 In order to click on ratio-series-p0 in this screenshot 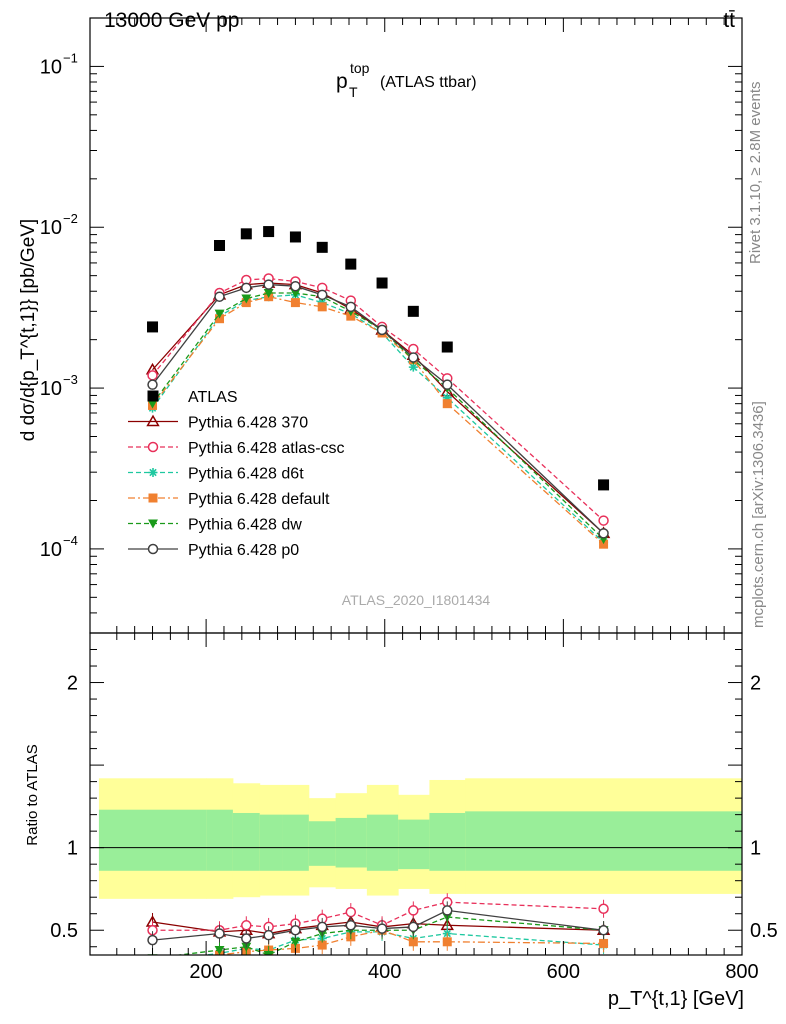, I will do `click(378, 925)`.